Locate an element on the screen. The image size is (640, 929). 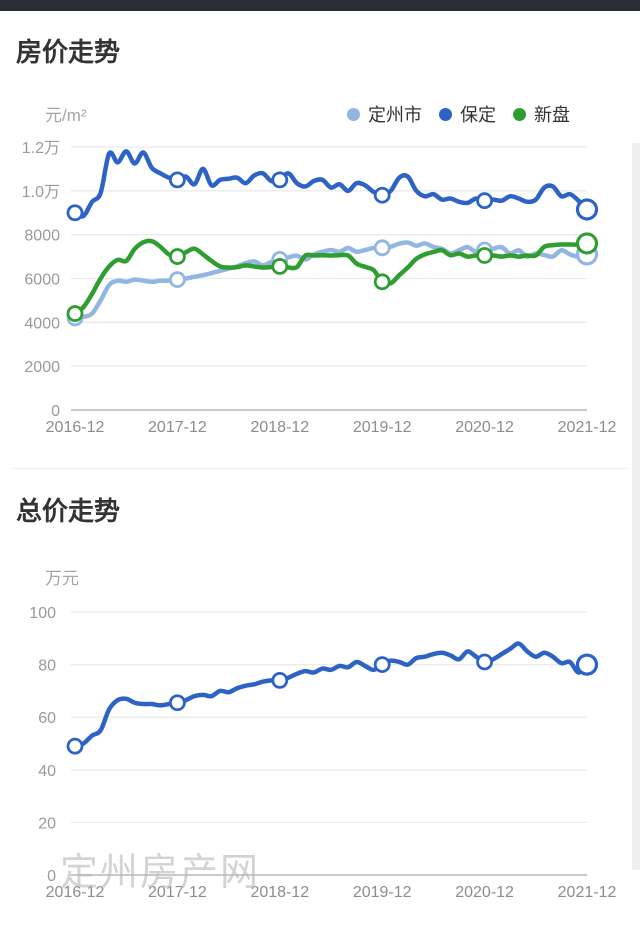
top-bar is located at coordinates (320, 5).